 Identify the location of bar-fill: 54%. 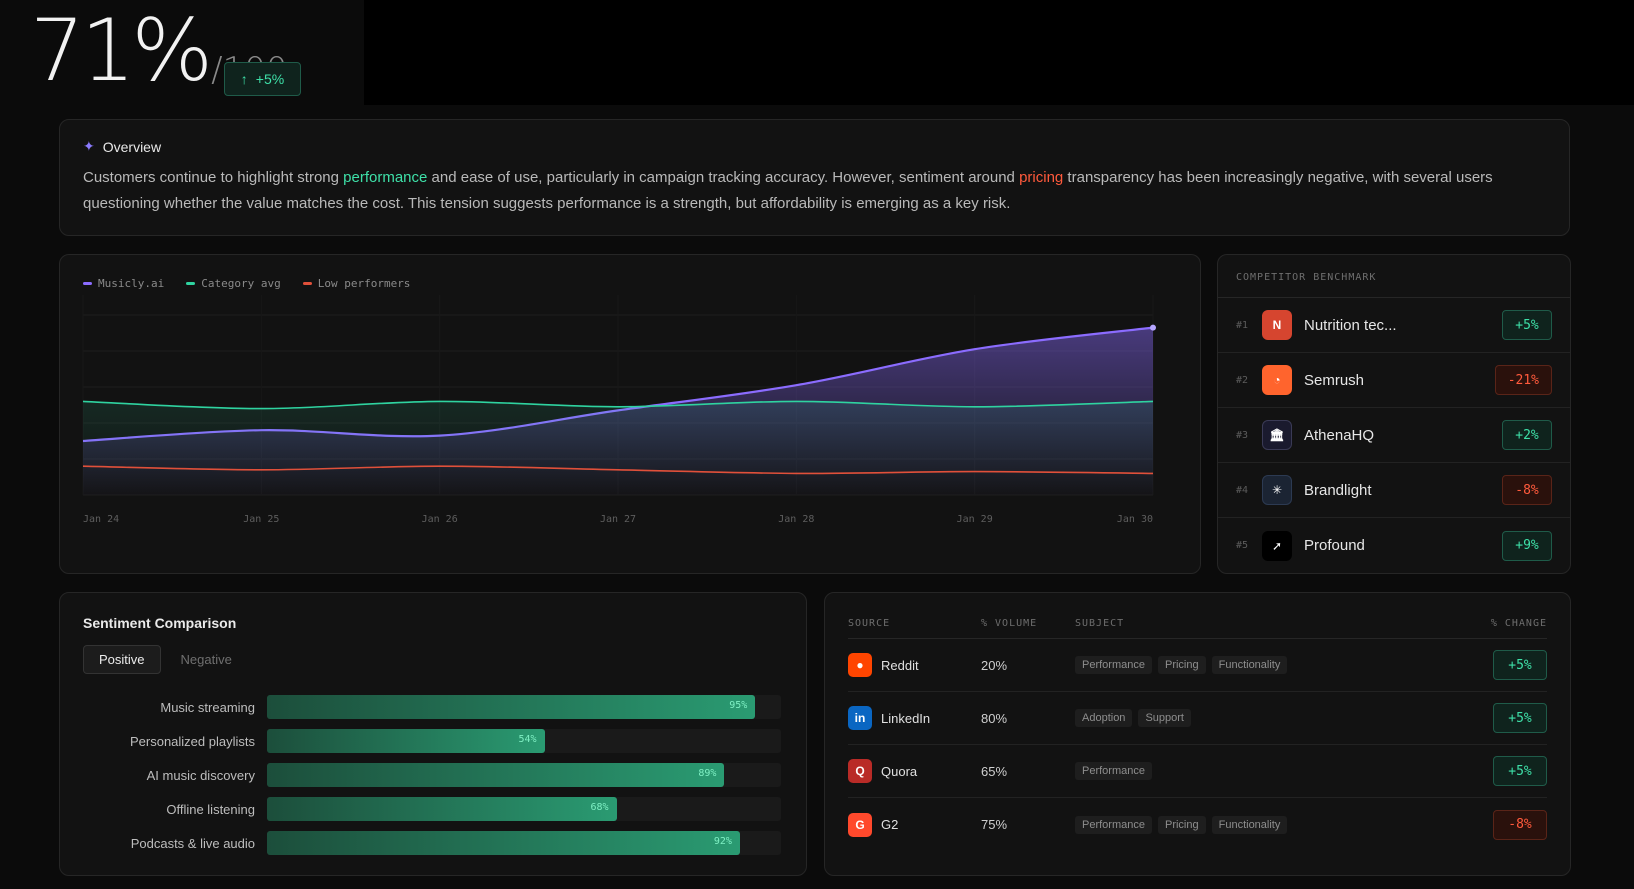
(406, 741).